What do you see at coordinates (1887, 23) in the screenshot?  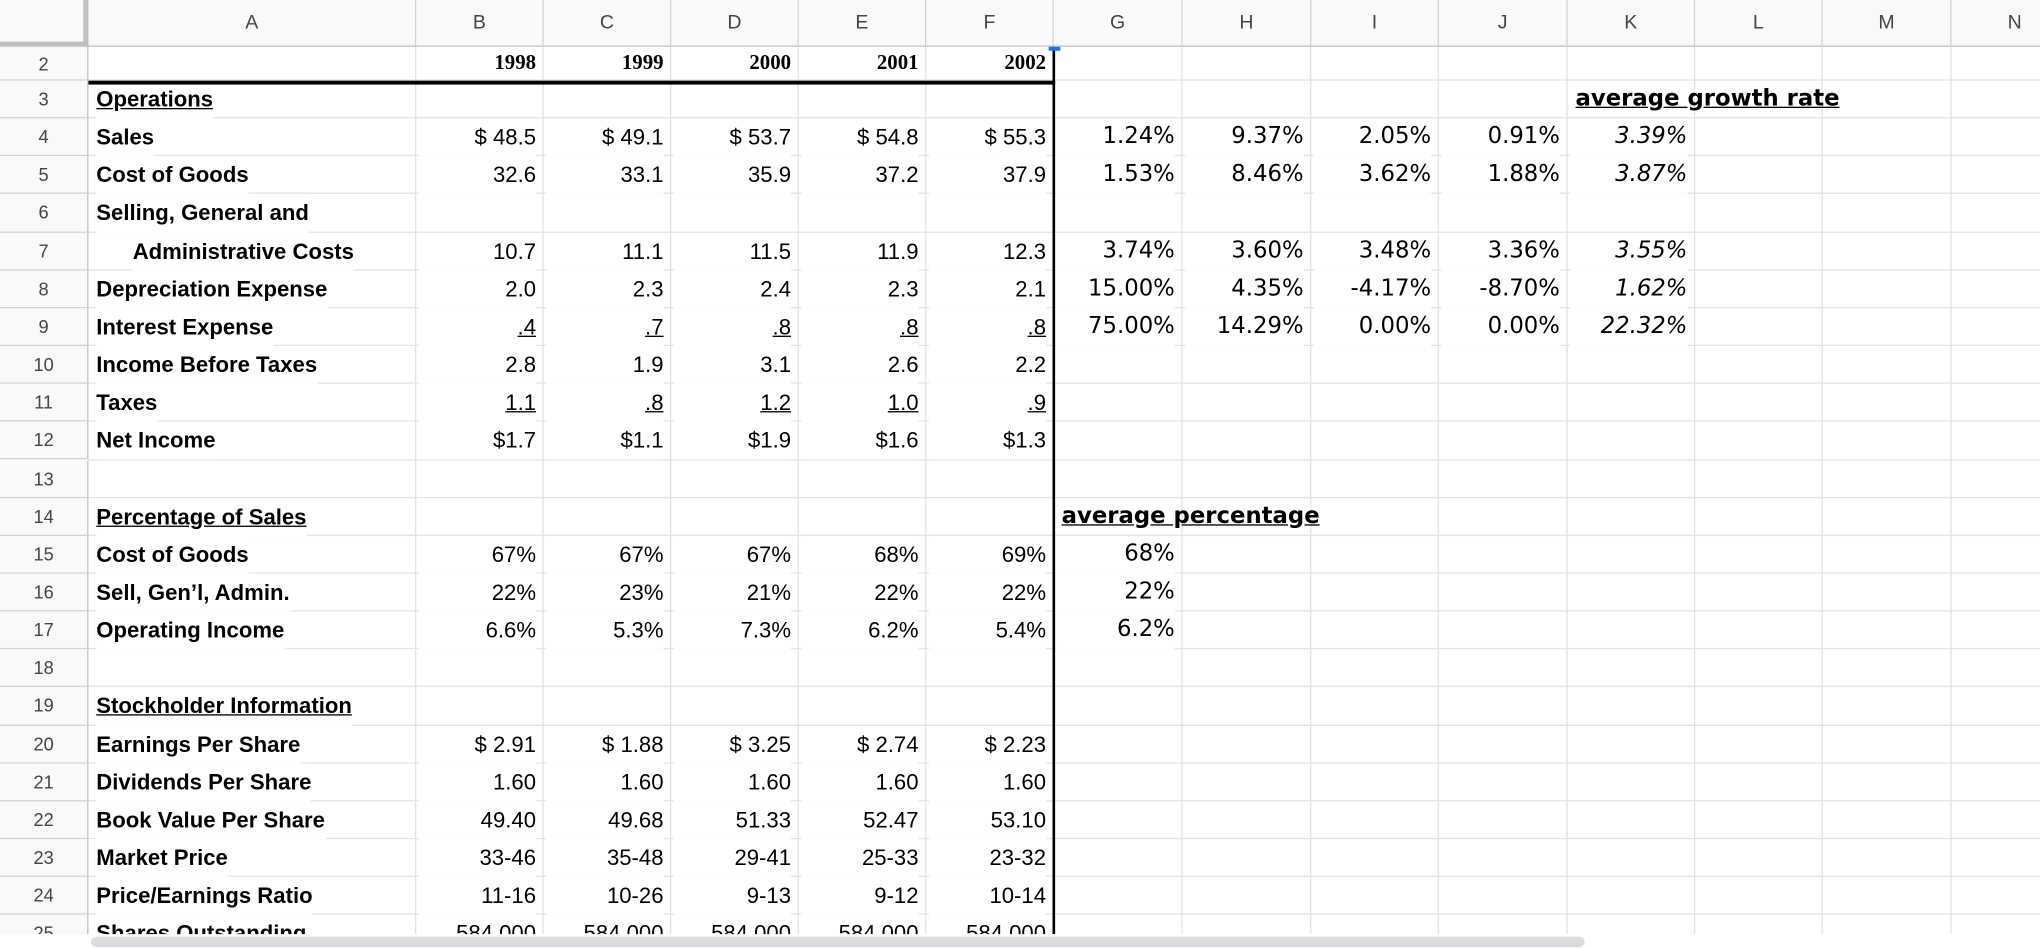 I see `column-header: M` at bounding box center [1887, 23].